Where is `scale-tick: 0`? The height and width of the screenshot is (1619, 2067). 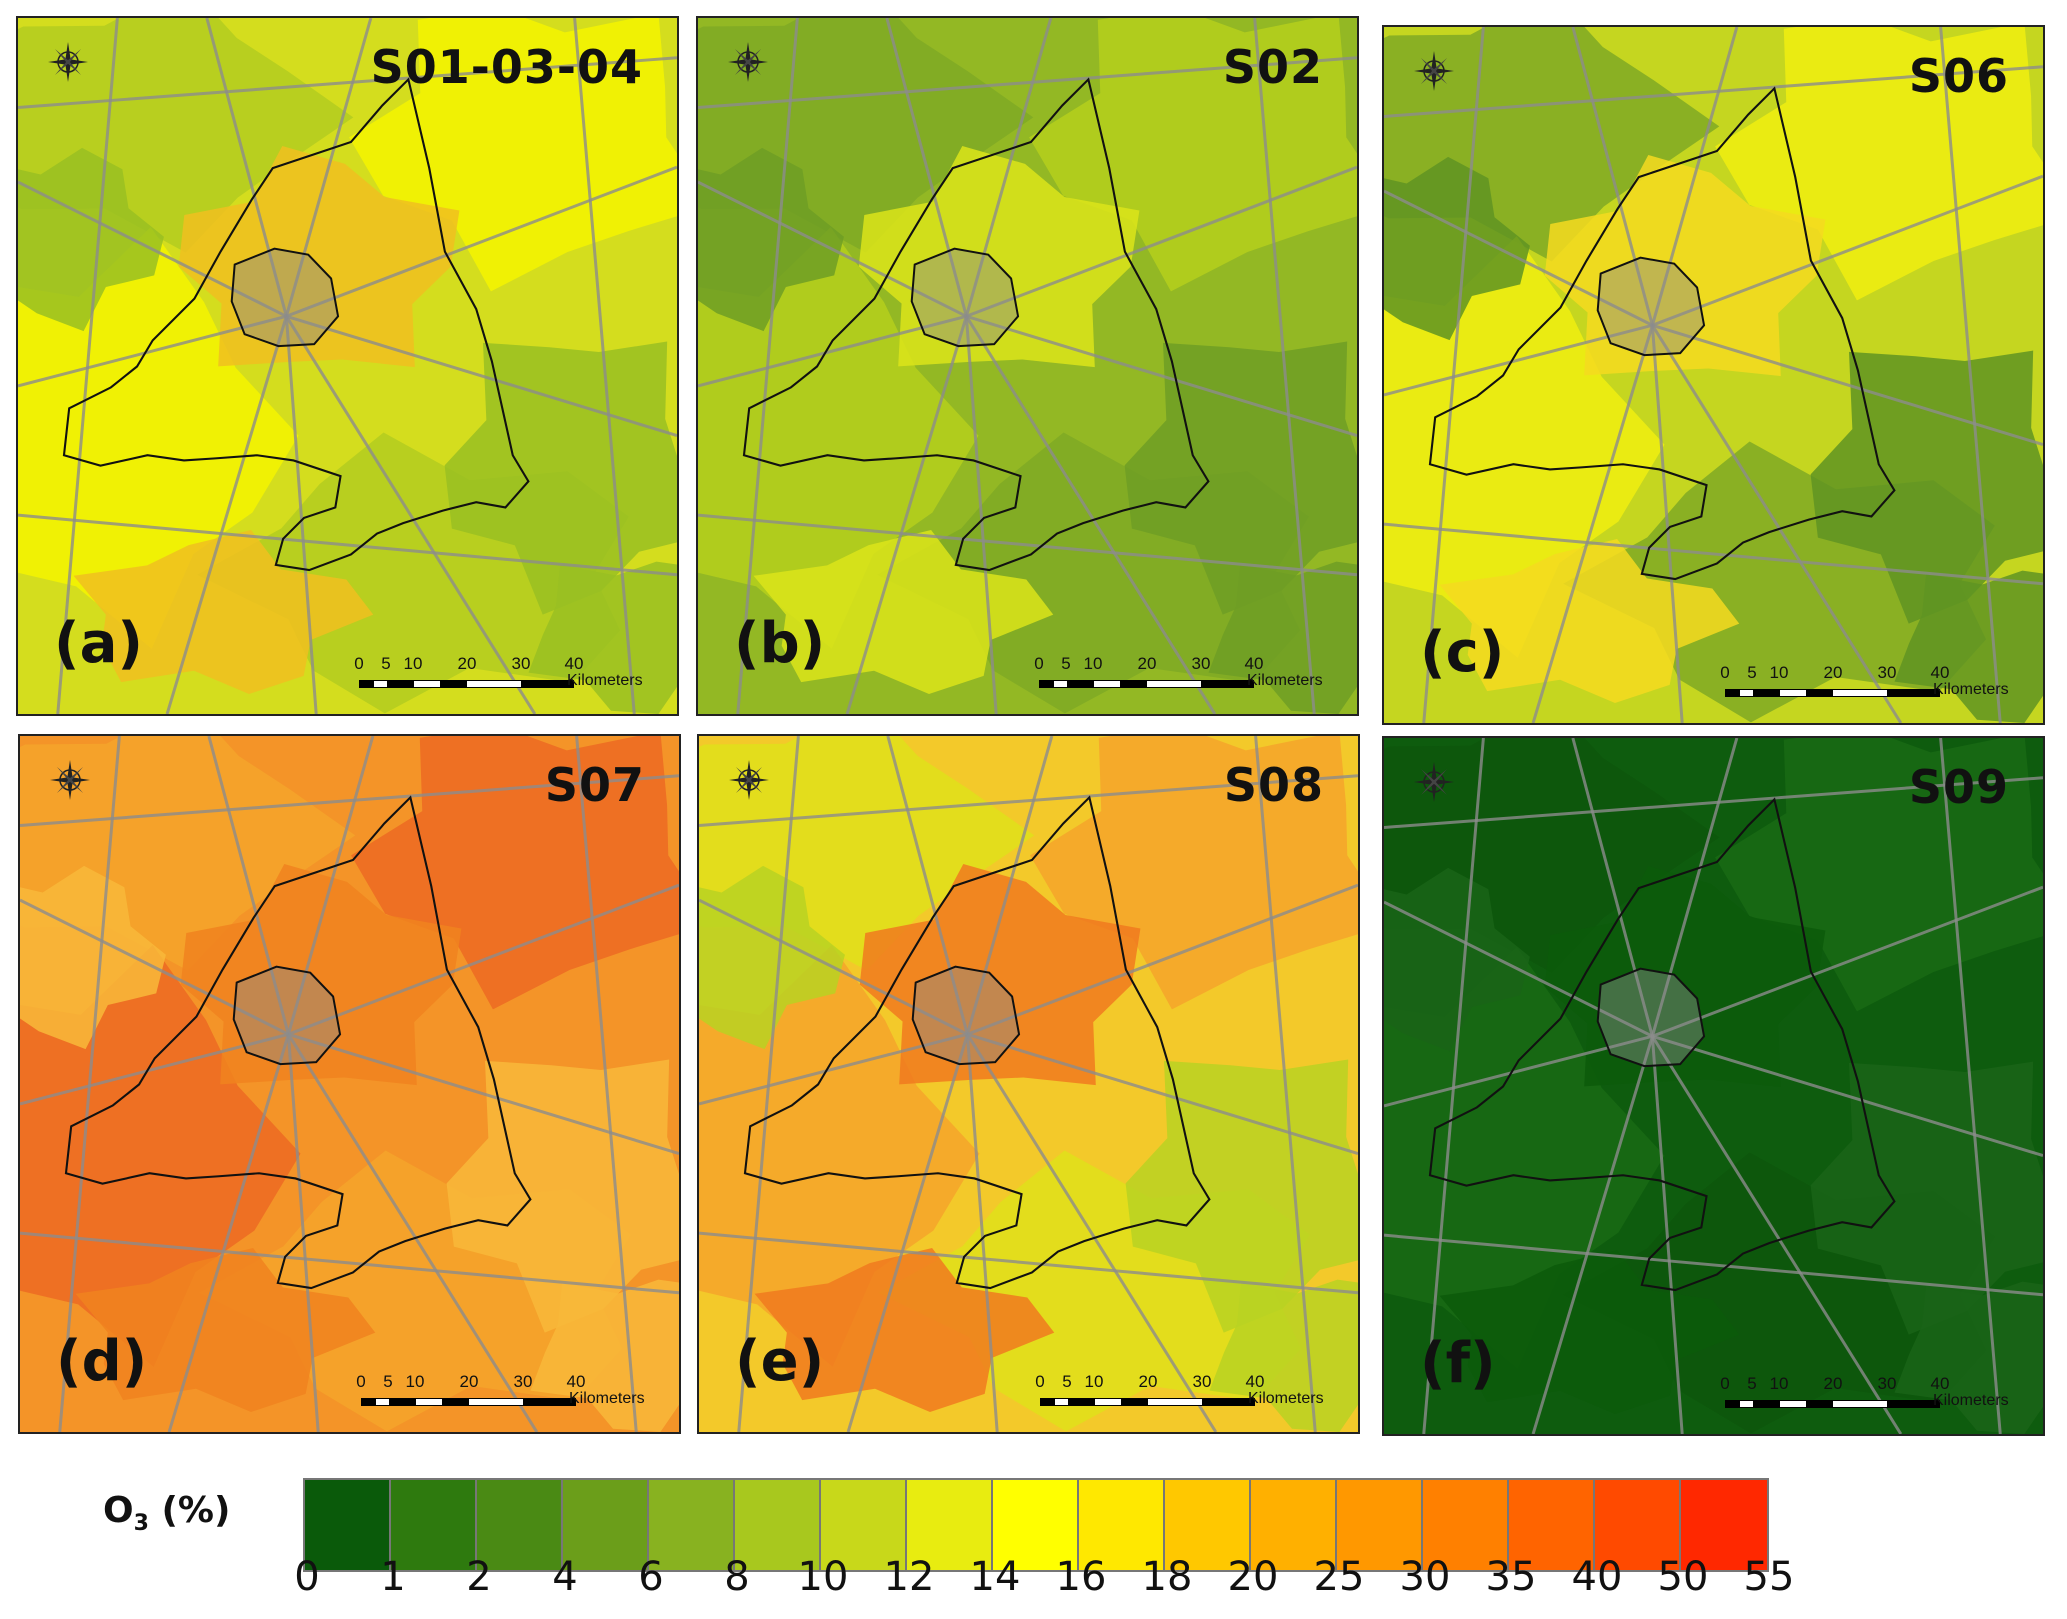
scale-tick: 0 is located at coordinates (1725, 1383).